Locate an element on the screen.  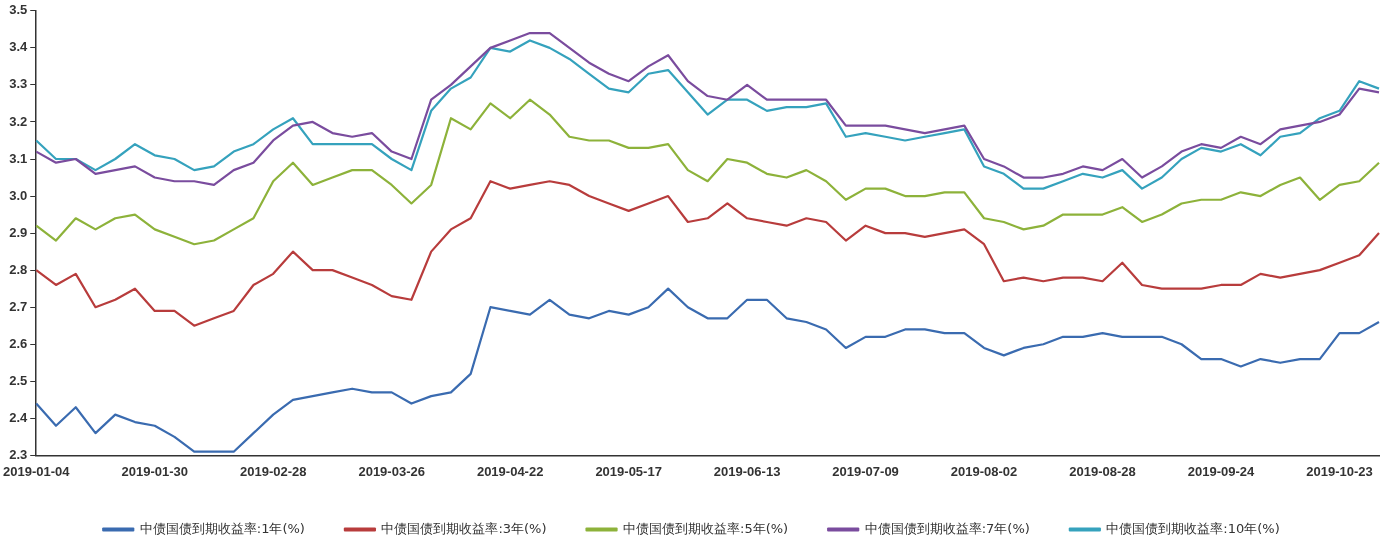
y-tick-label: 2.6 is located at coordinates (18, 343).